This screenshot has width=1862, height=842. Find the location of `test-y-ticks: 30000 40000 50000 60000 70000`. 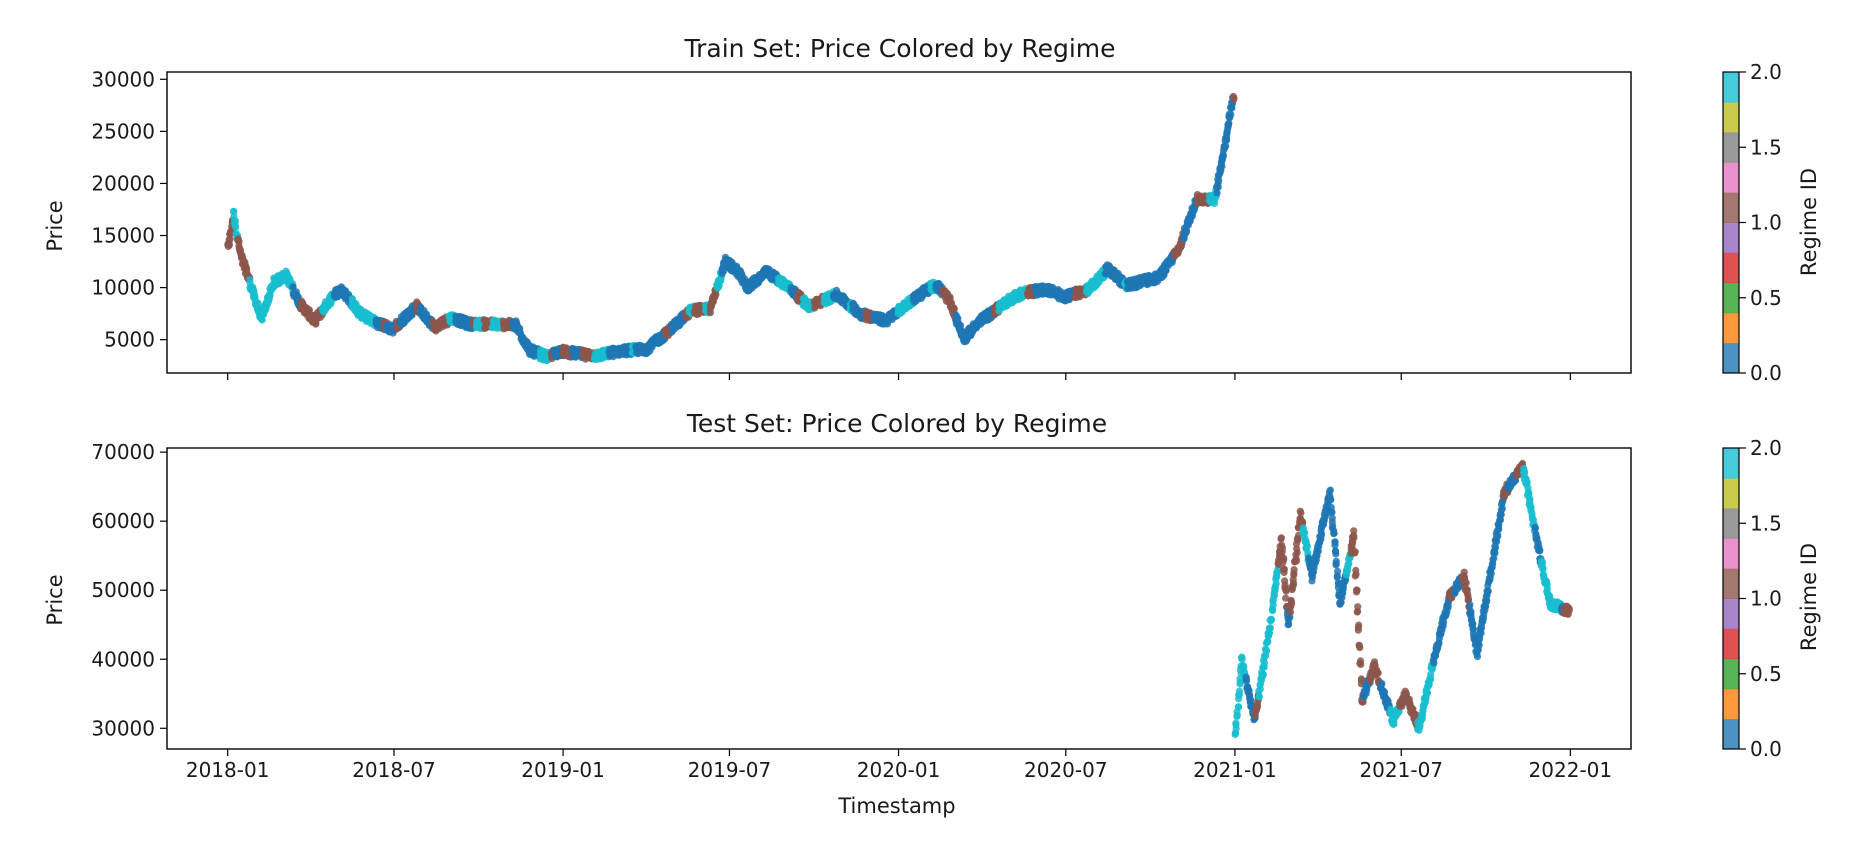

test-y-ticks: 30000 40000 50000 60000 70000 is located at coordinates (129, 590).